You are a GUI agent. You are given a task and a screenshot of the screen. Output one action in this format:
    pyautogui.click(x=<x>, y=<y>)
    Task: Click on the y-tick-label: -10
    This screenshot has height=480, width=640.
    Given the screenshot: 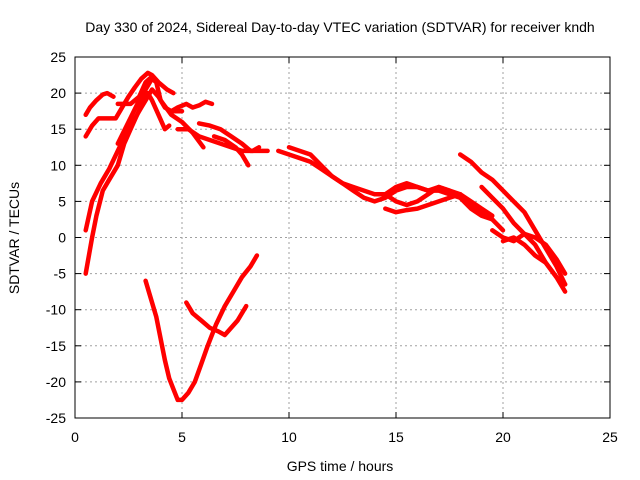 What is the action you would take?
    pyautogui.click(x=56, y=310)
    